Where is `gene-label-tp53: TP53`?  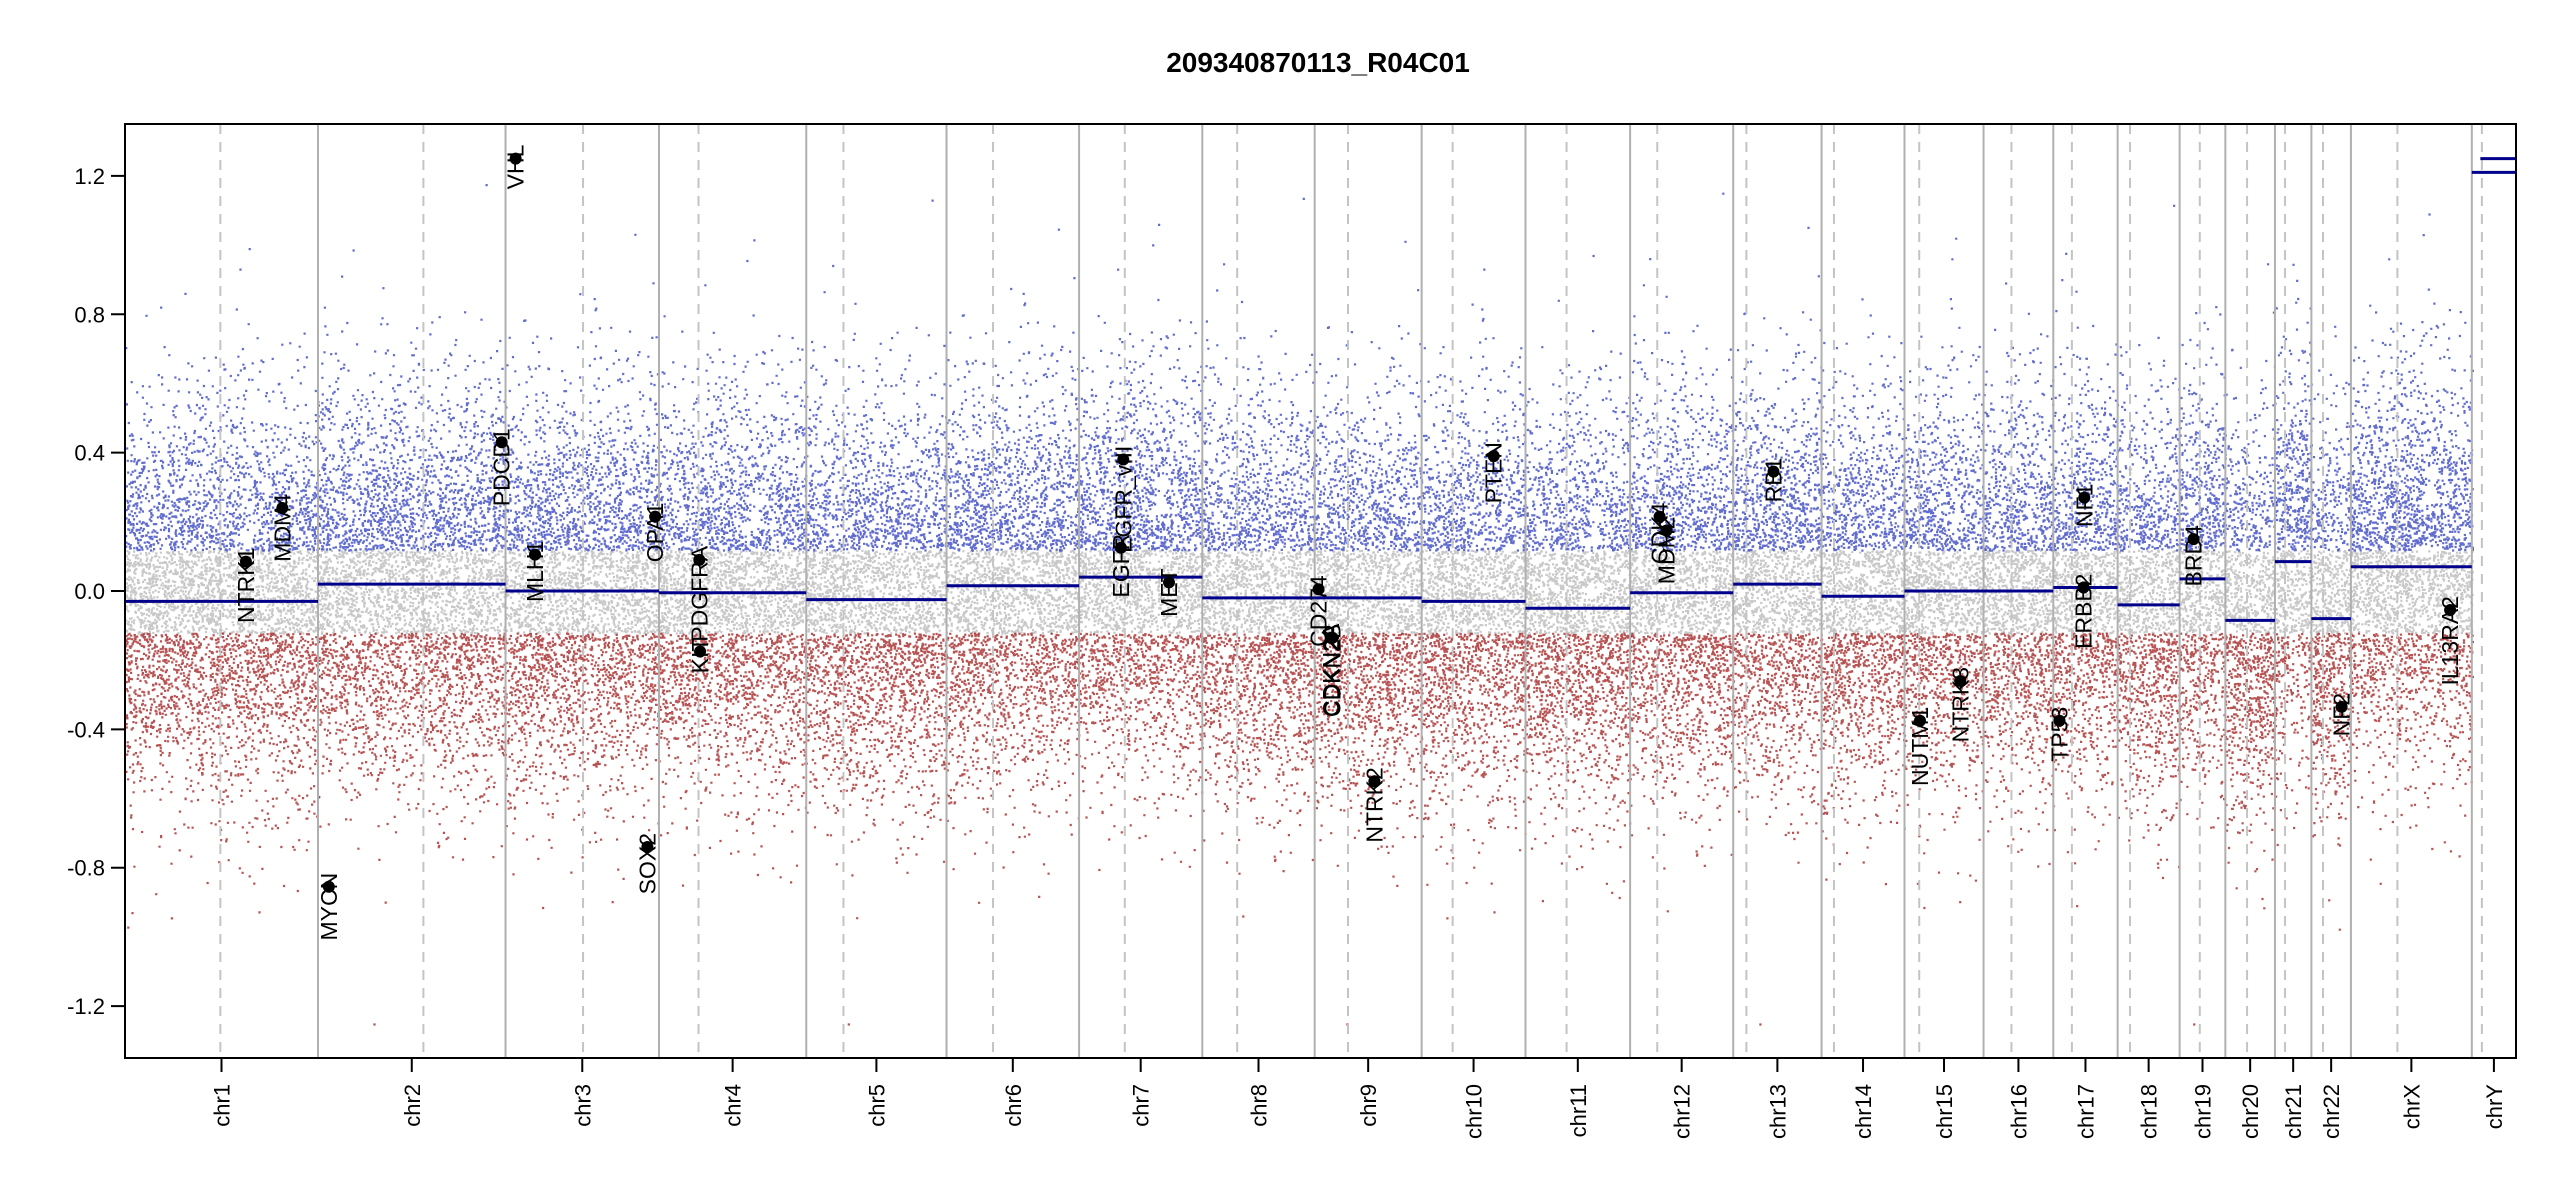
gene-label-tp53: TP53 is located at coordinates (2060, 734).